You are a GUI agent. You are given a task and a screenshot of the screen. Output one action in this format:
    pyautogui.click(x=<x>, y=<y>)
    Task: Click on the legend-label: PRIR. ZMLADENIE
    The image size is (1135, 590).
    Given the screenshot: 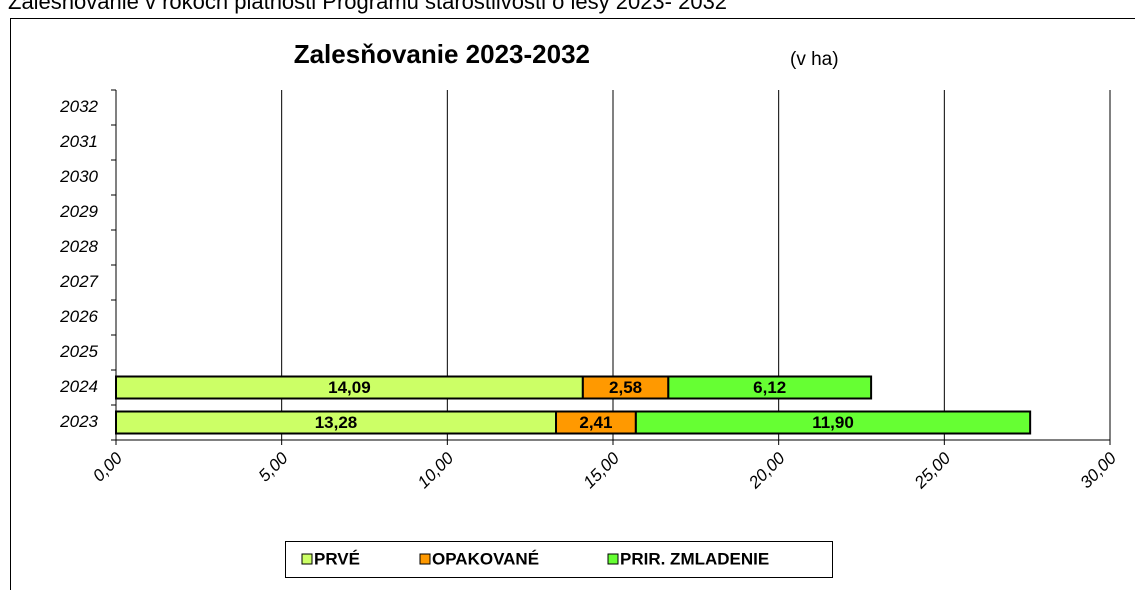 What is the action you would take?
    pyautogui.click(x=694, y=558)
    